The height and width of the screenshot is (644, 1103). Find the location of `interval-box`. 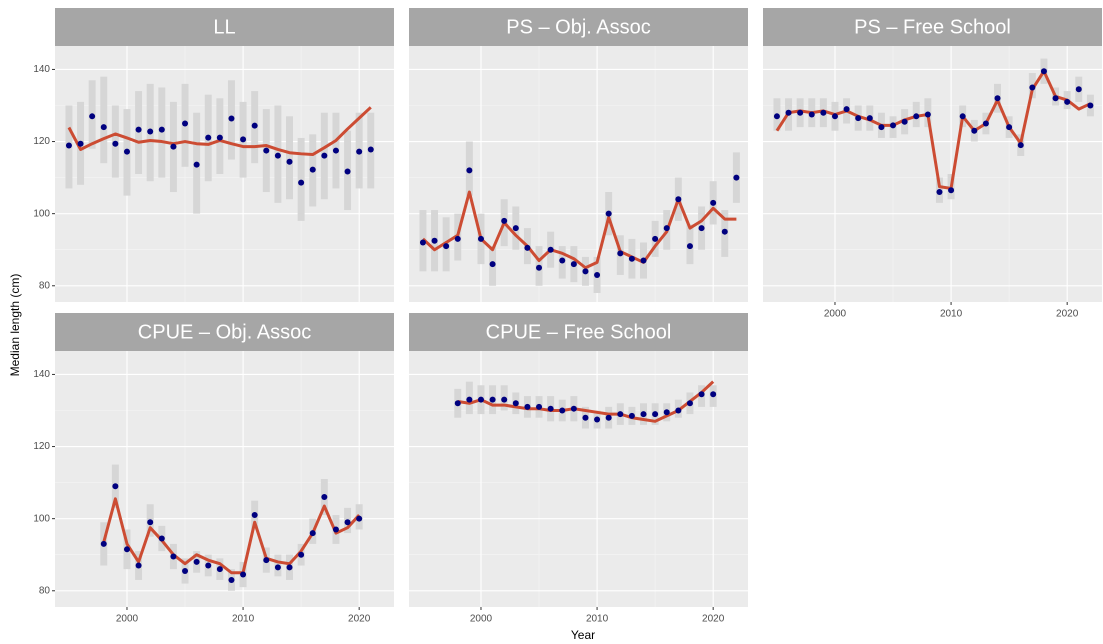

interval-box is located at coordinates (104, 120).